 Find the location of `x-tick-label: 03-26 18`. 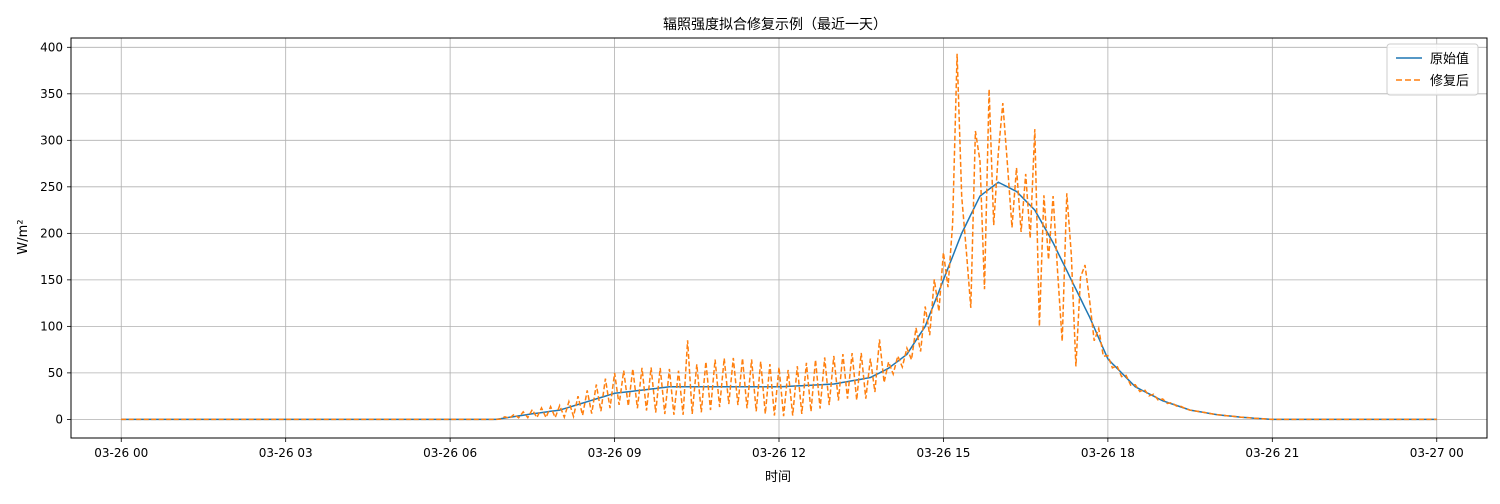

x-tick-label: 03-26 18 is located at coordinates (1108, 453).